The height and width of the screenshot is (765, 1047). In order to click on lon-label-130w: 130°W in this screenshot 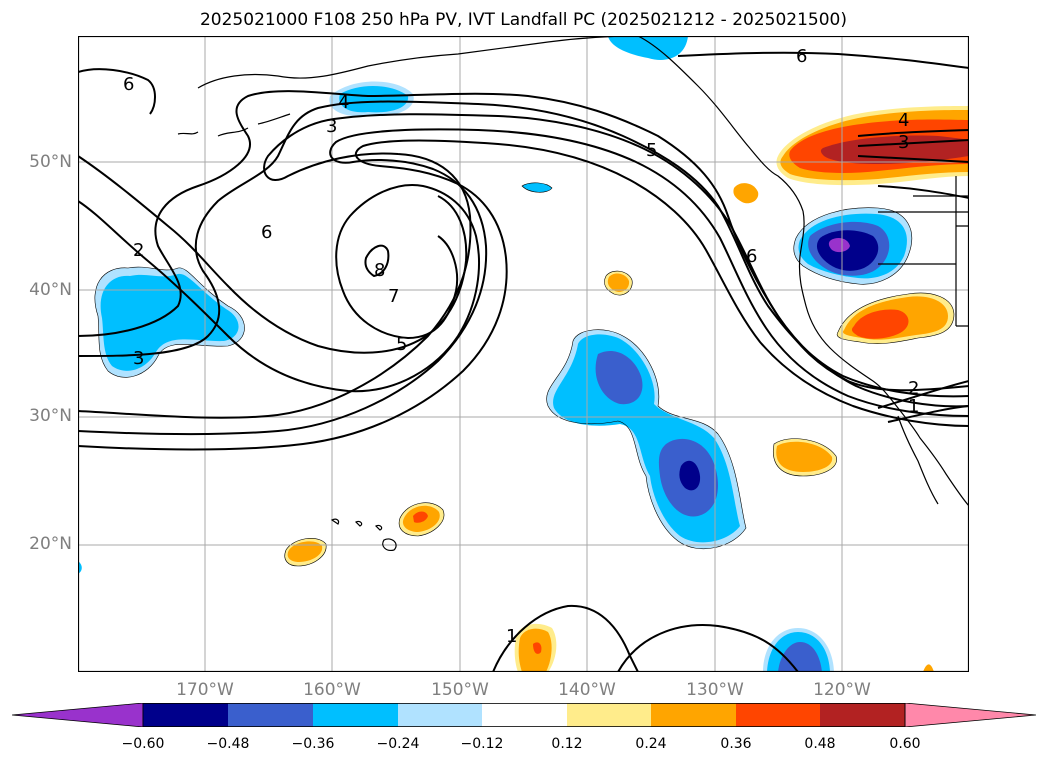, I will do `click(715, 690)`.